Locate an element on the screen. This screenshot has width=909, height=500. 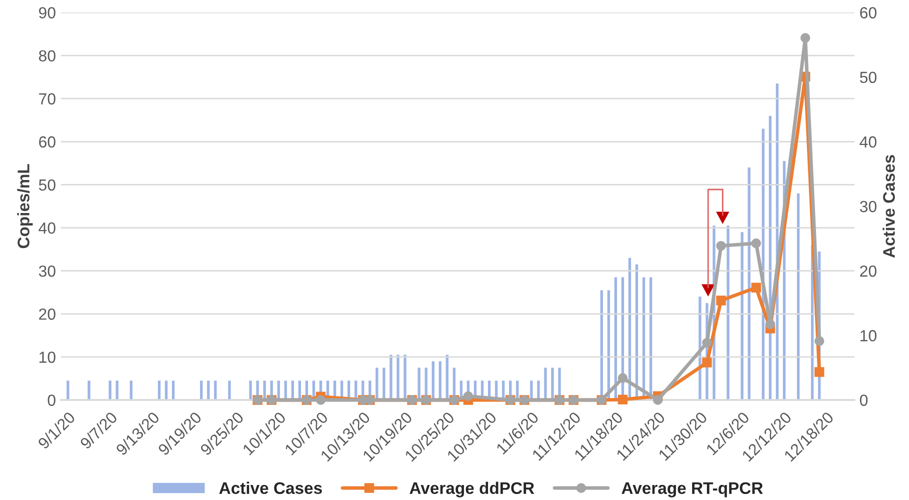
y2-tick-label: 40 is located at coordinates (868, 142).